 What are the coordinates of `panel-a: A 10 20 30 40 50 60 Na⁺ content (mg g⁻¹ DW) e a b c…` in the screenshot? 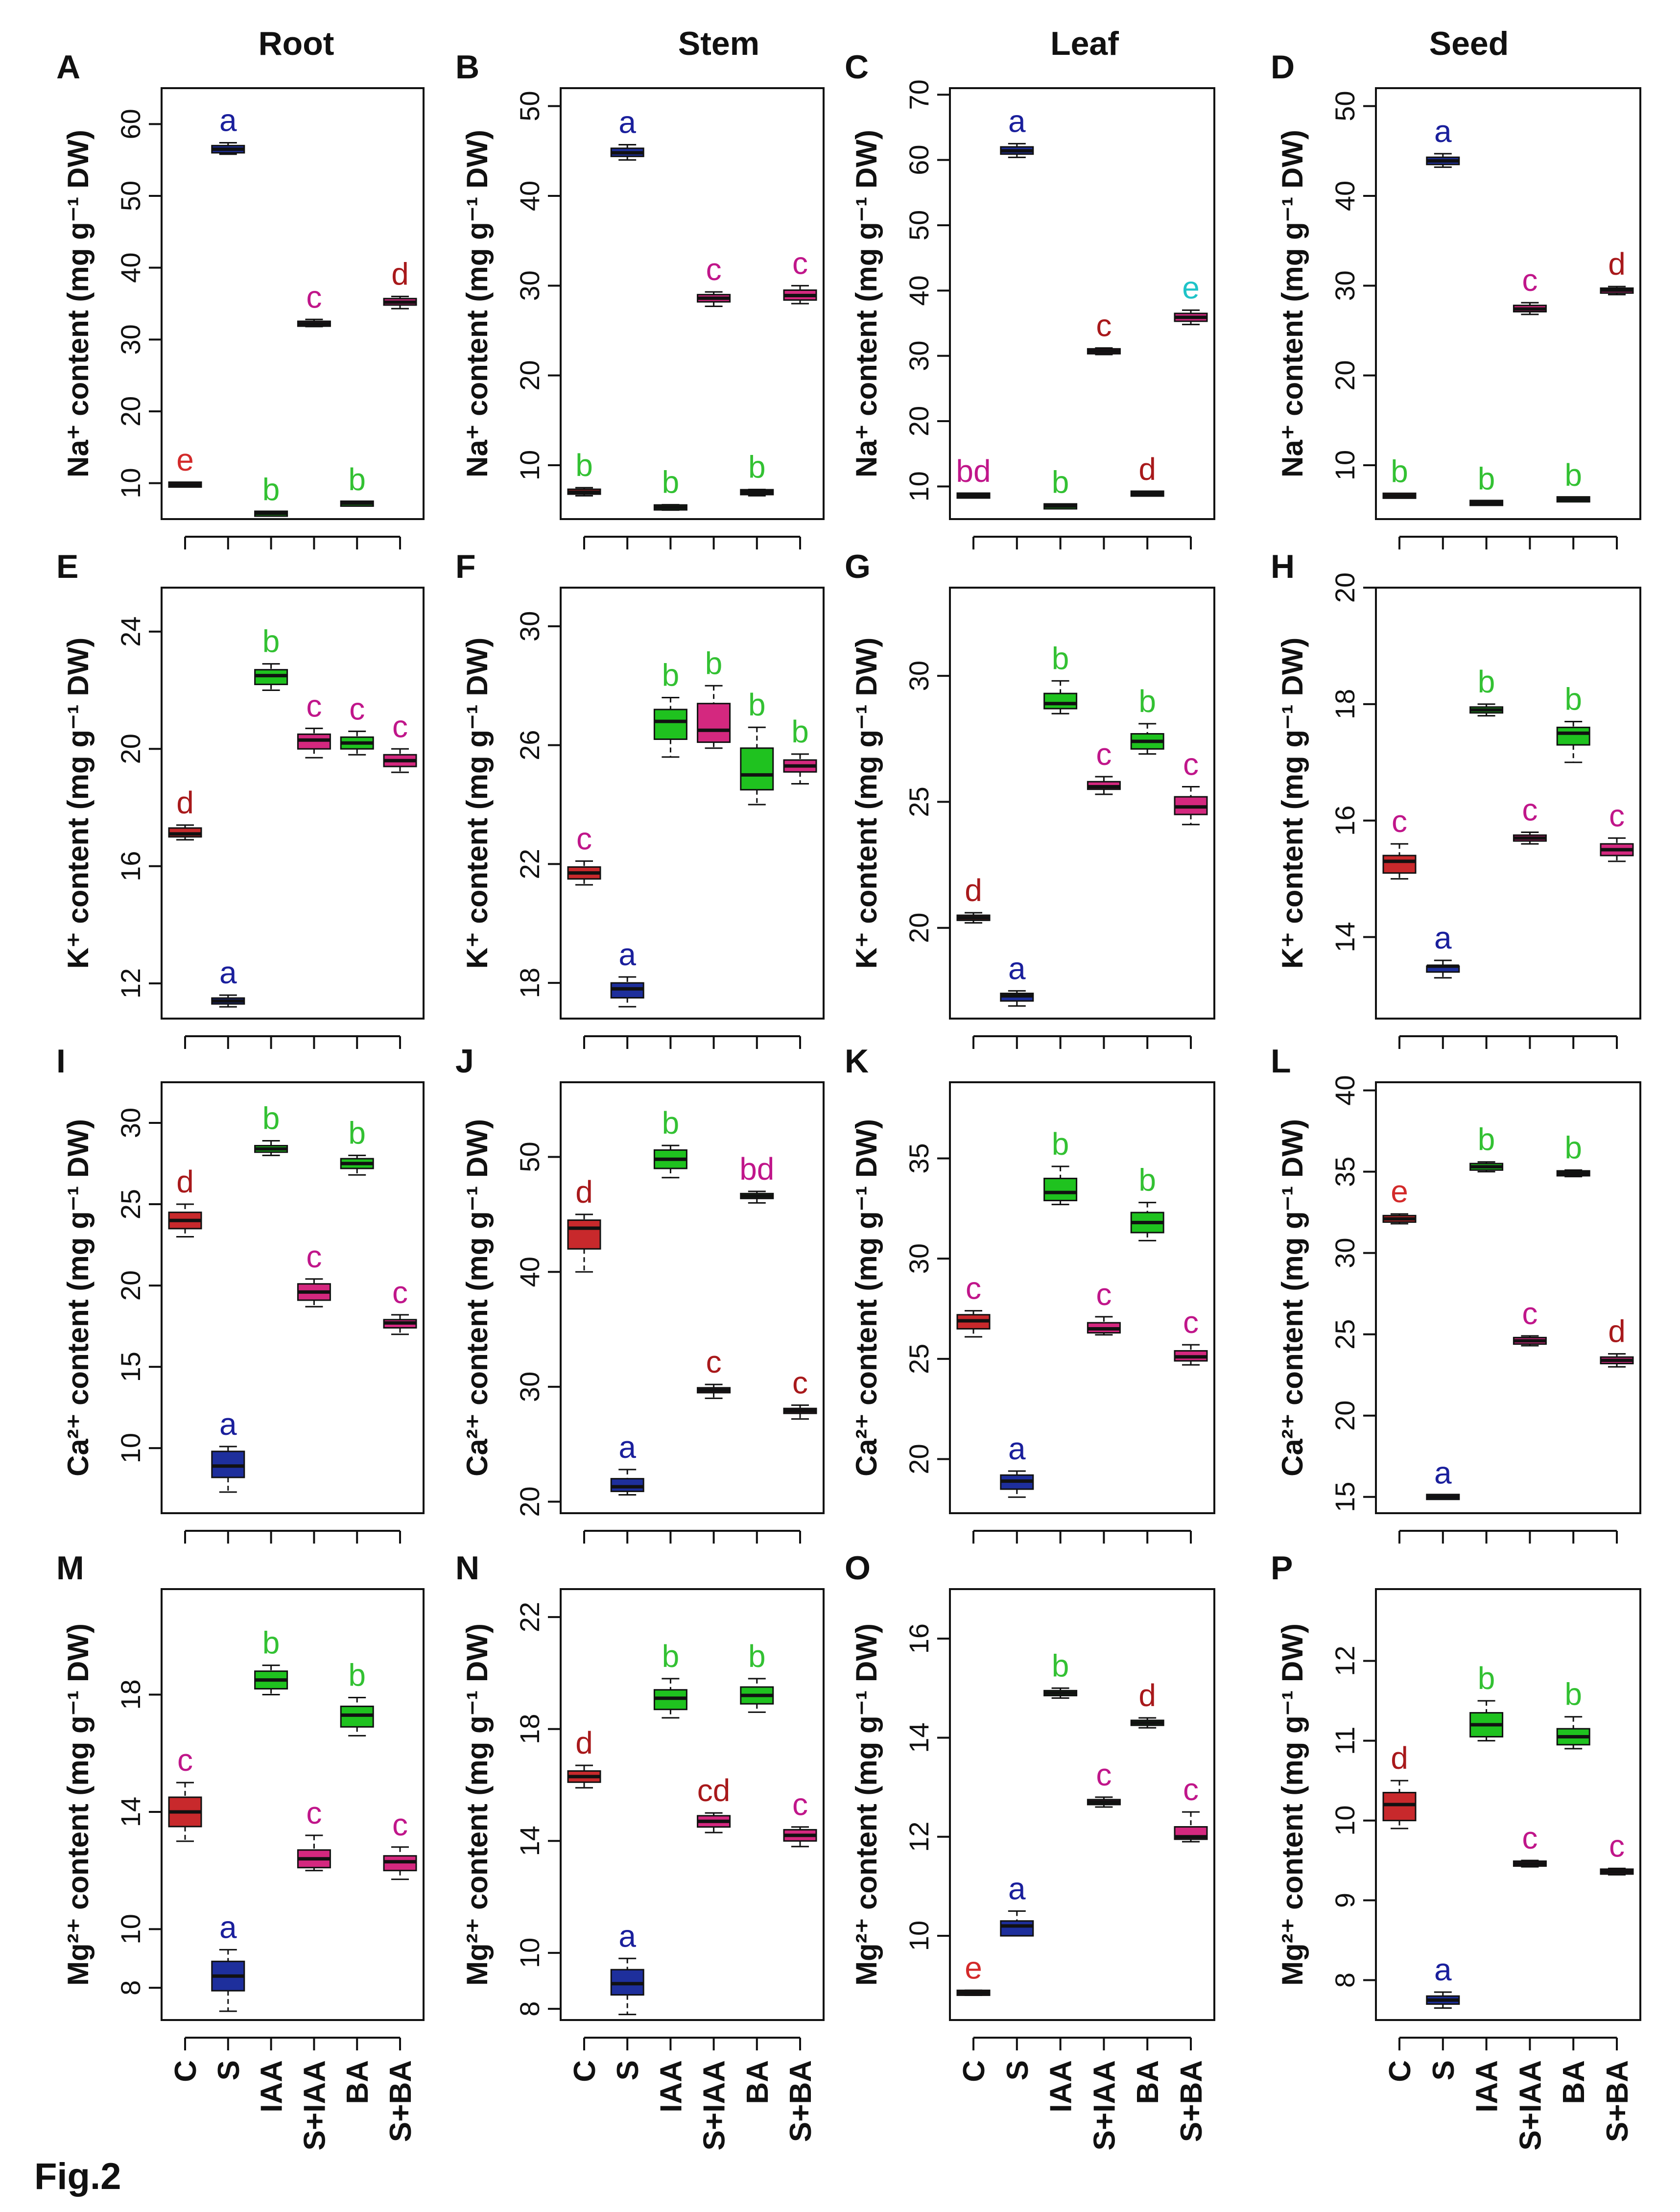 It's located at (240, 298).